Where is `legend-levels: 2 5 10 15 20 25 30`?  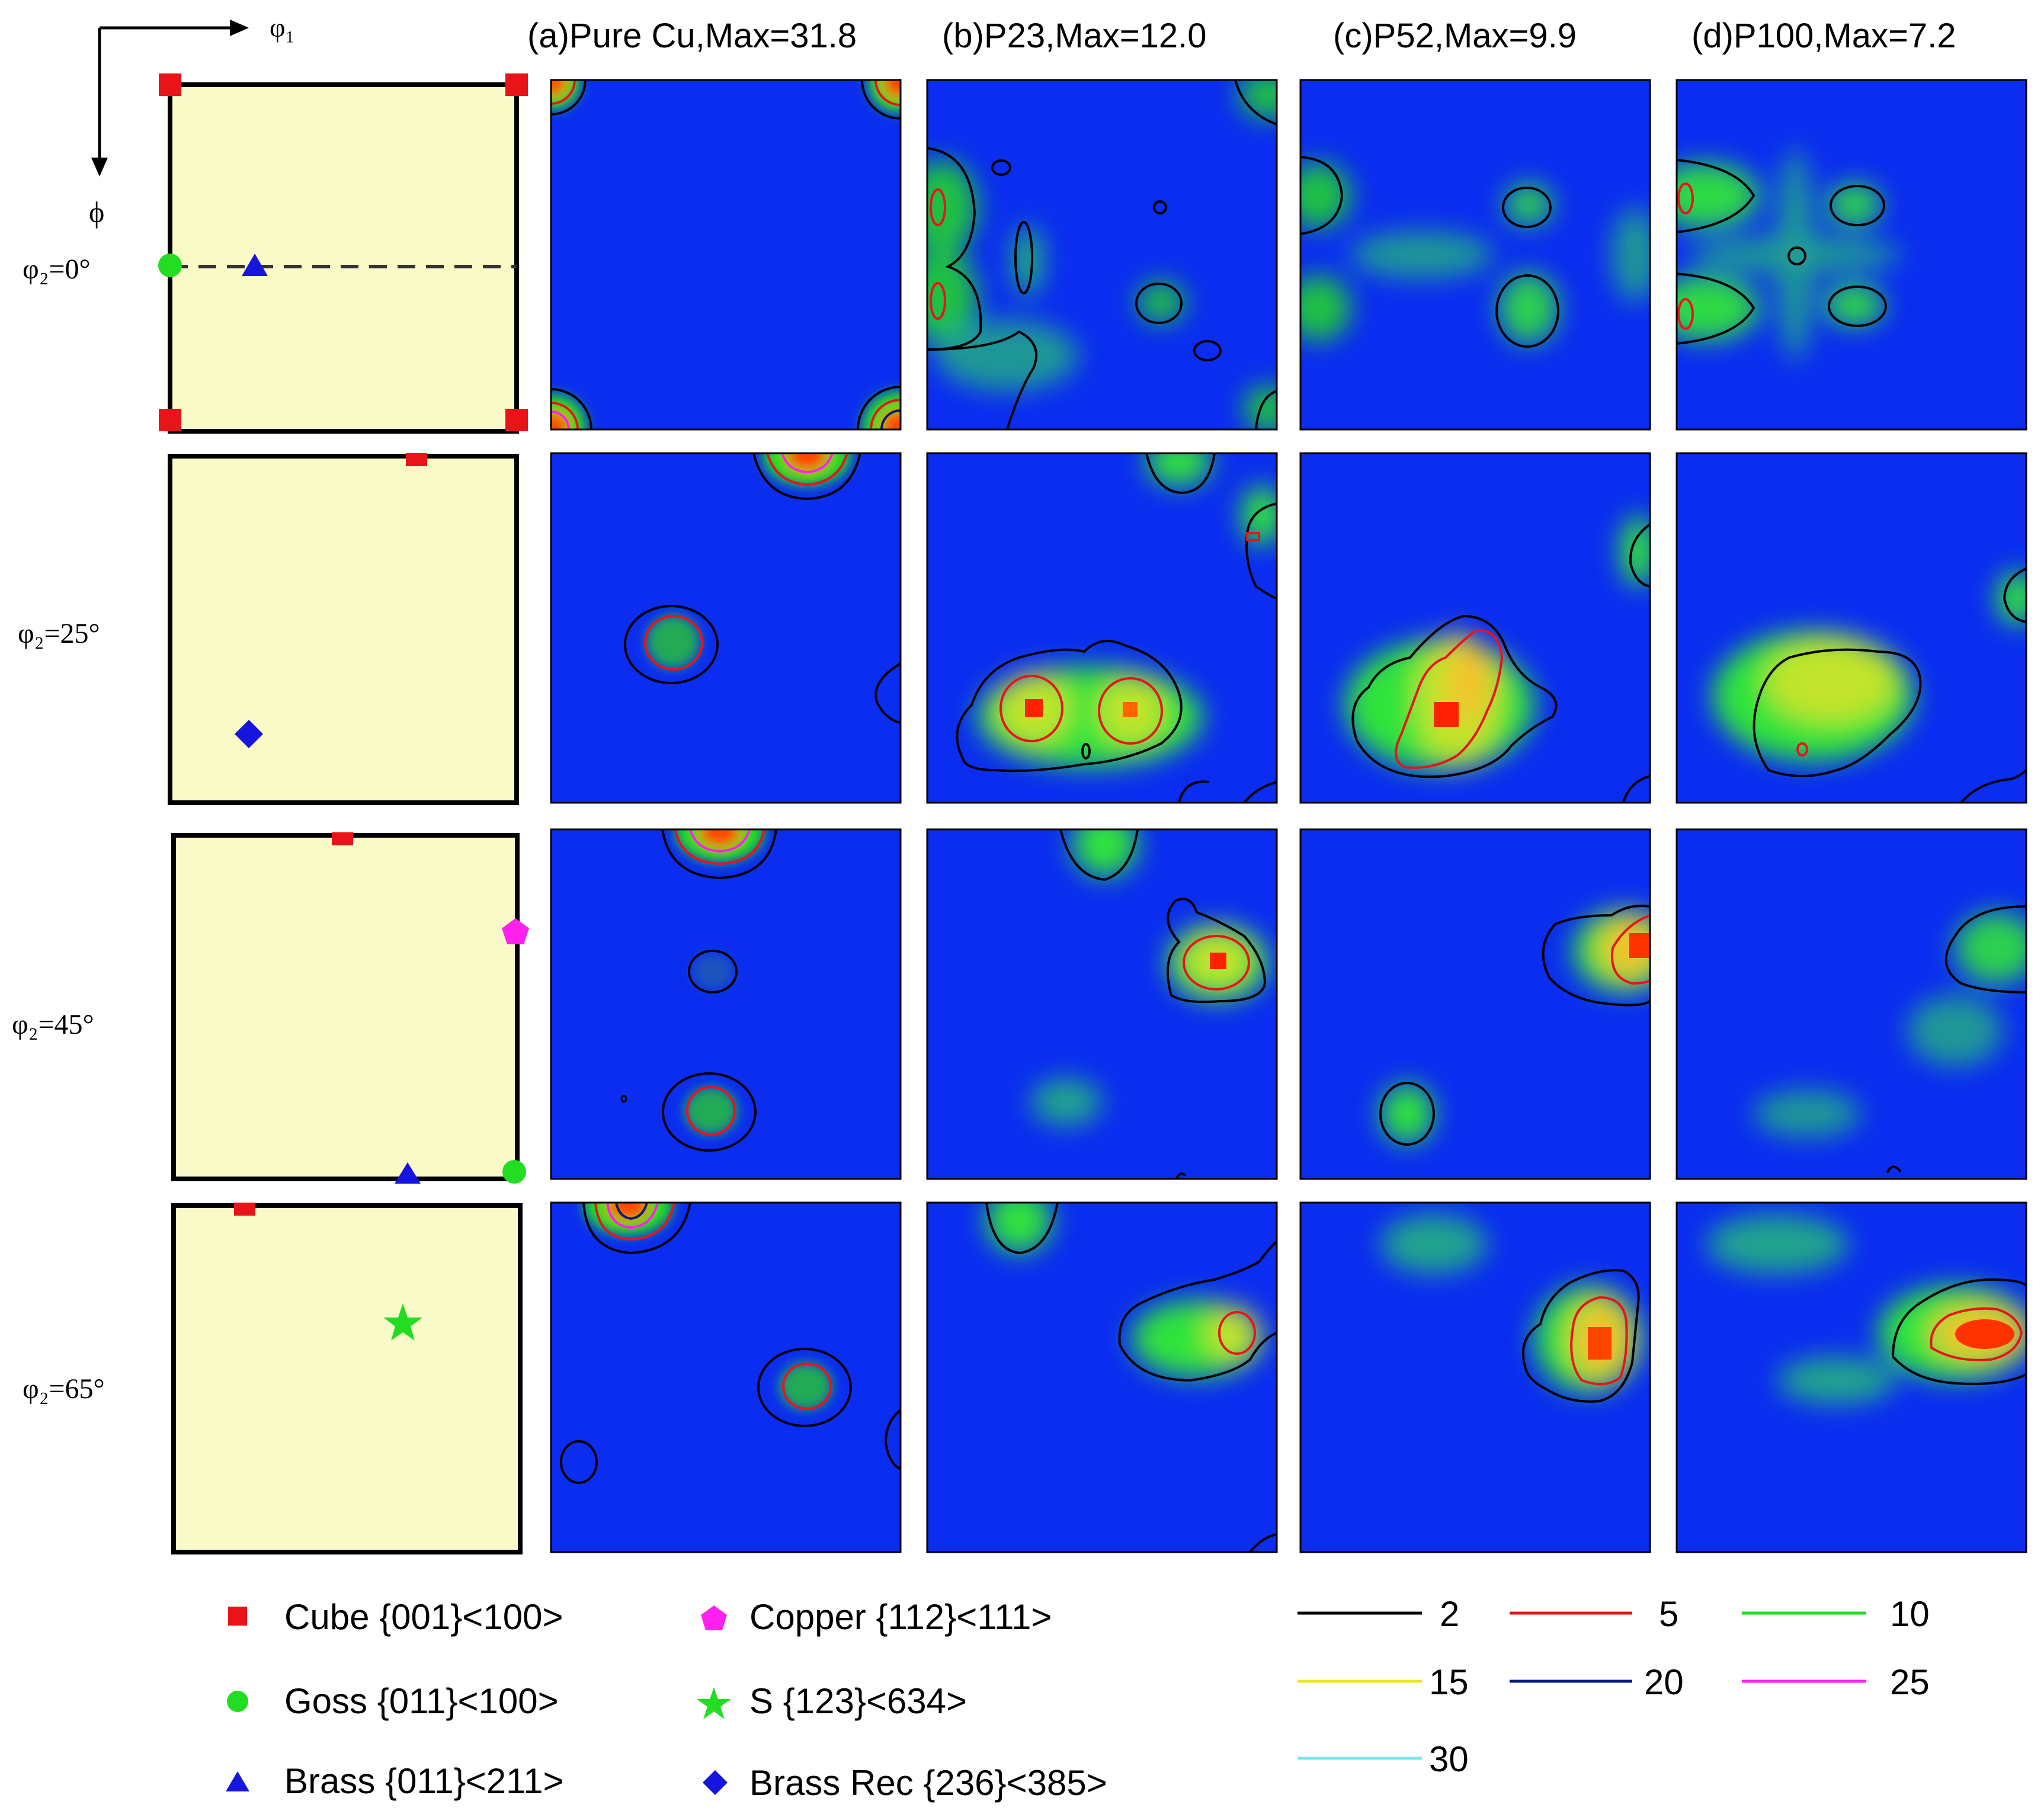
legend-levels: 2 5 10 15 20 25 30 is located at coordinates (1613, 1687).